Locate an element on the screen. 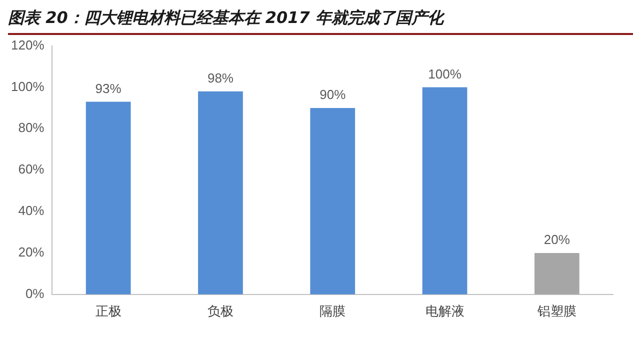 The height and width of the screenshot is (340, 641). y-tick-label: 60% is located at coordinates (31, 169).